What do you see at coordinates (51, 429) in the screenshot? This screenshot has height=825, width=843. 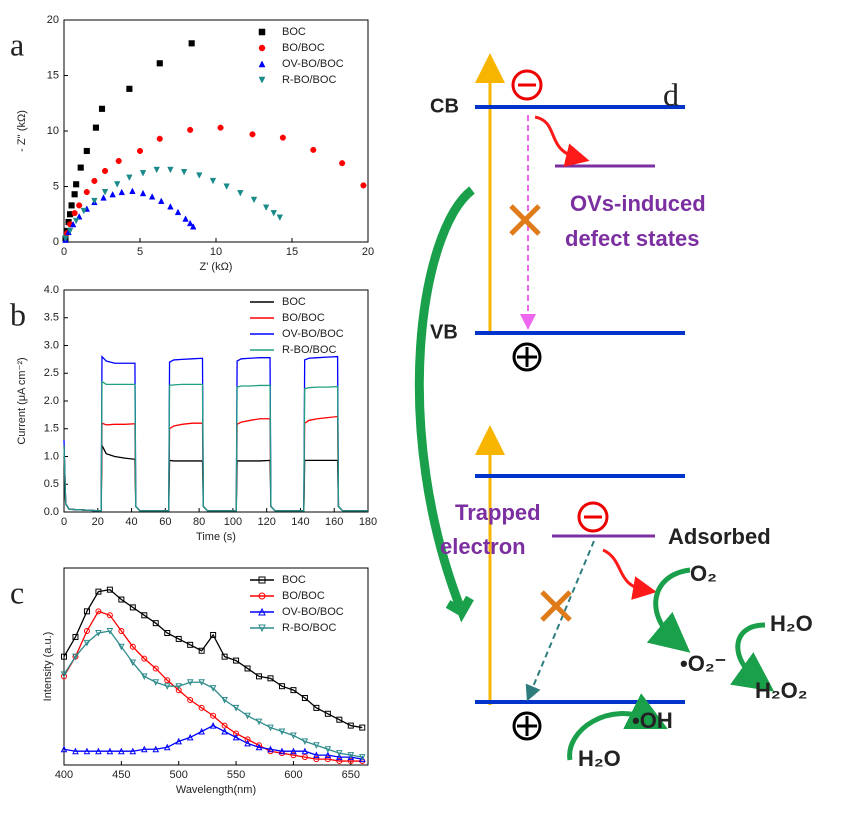 I see `y-tick-label: 1.5` at bounding box center [51, 429].